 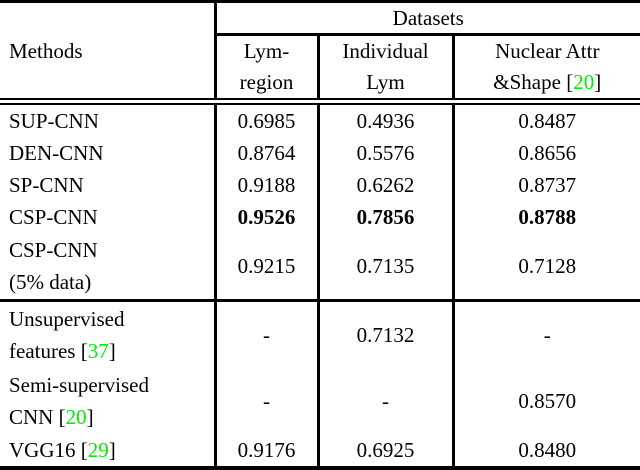 What do you see at coordinates (265, 217) in the screenshot?
I see `value-cell: 0.9526` at bounding box center [265, 217].